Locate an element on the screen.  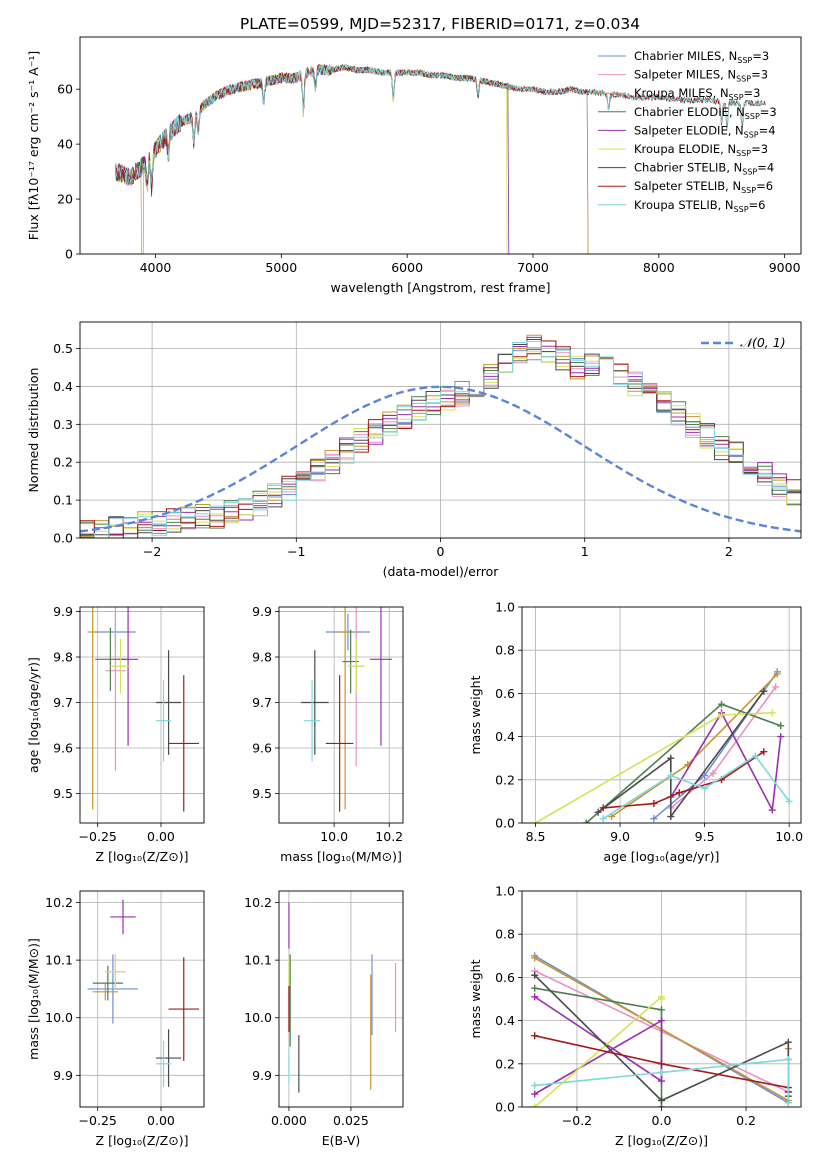
spectrum-xtick-label-5: 9000 is located at coordinates (785, 267).